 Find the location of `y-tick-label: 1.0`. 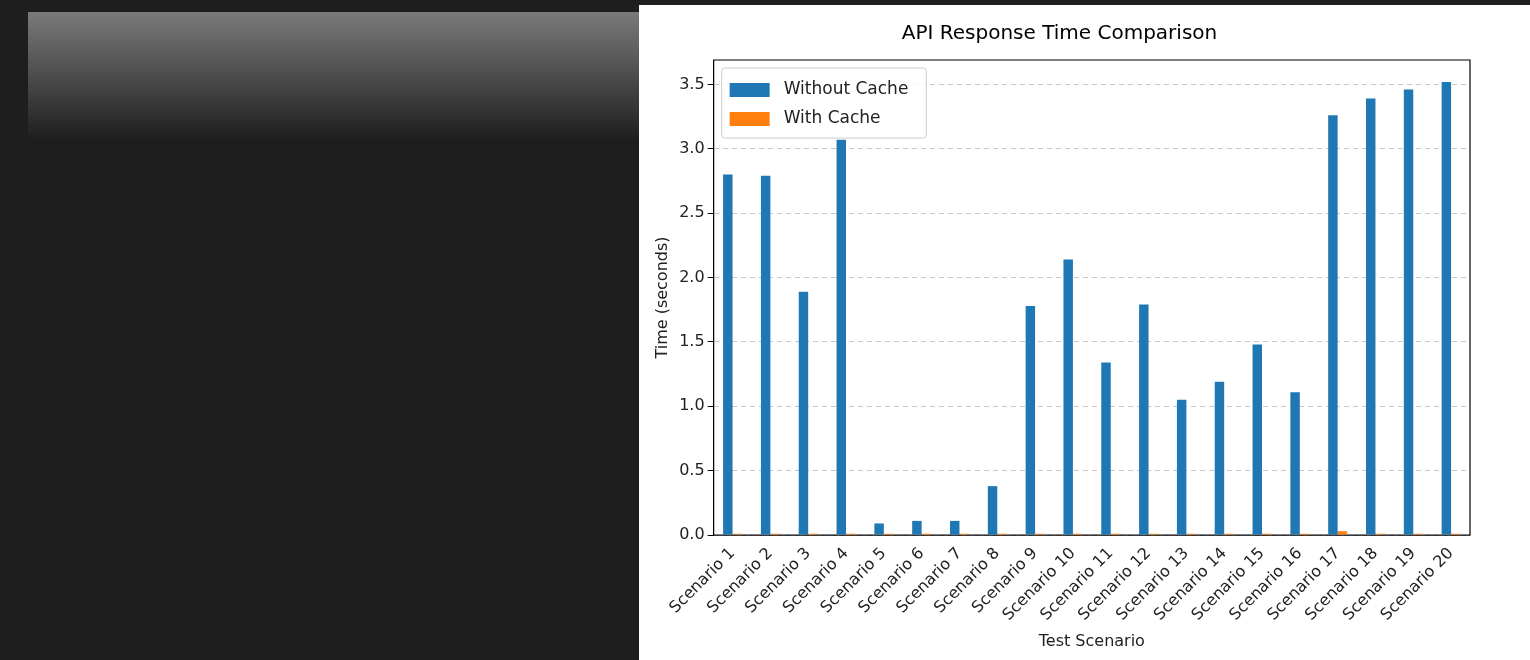

y-tick-label: 1.0 is located at coordinates (692, 405).